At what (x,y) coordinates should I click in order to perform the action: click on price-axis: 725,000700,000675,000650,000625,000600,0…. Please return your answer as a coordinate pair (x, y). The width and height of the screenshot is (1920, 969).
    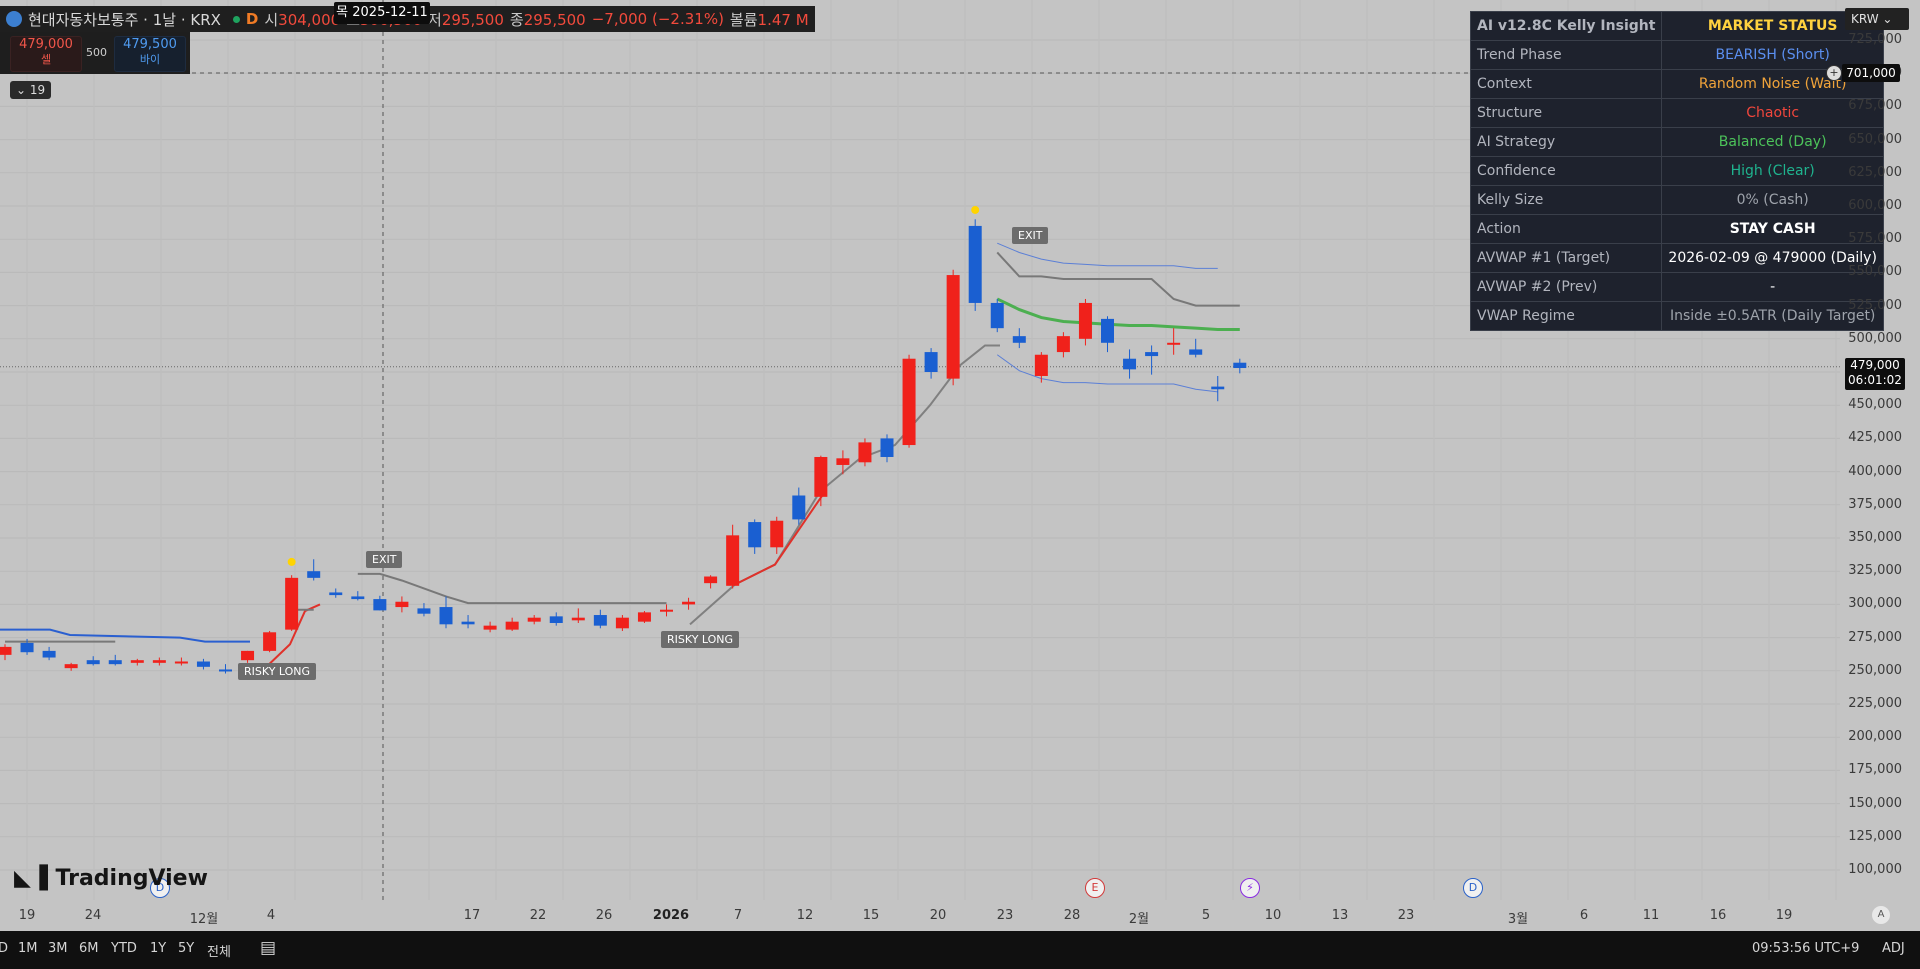
    Looking at the image, I should click on (1880, 462).